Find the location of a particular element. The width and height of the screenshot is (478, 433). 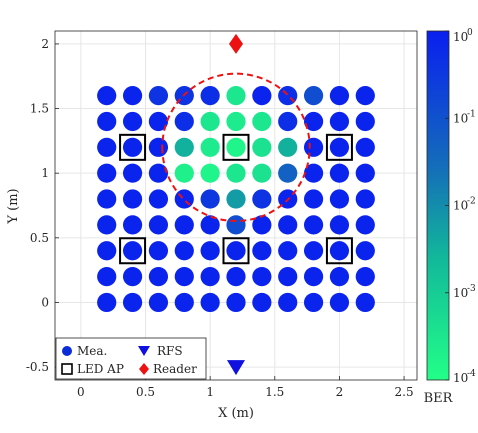

measurement-point-r5-c10 is located at coordinates (365, 225).